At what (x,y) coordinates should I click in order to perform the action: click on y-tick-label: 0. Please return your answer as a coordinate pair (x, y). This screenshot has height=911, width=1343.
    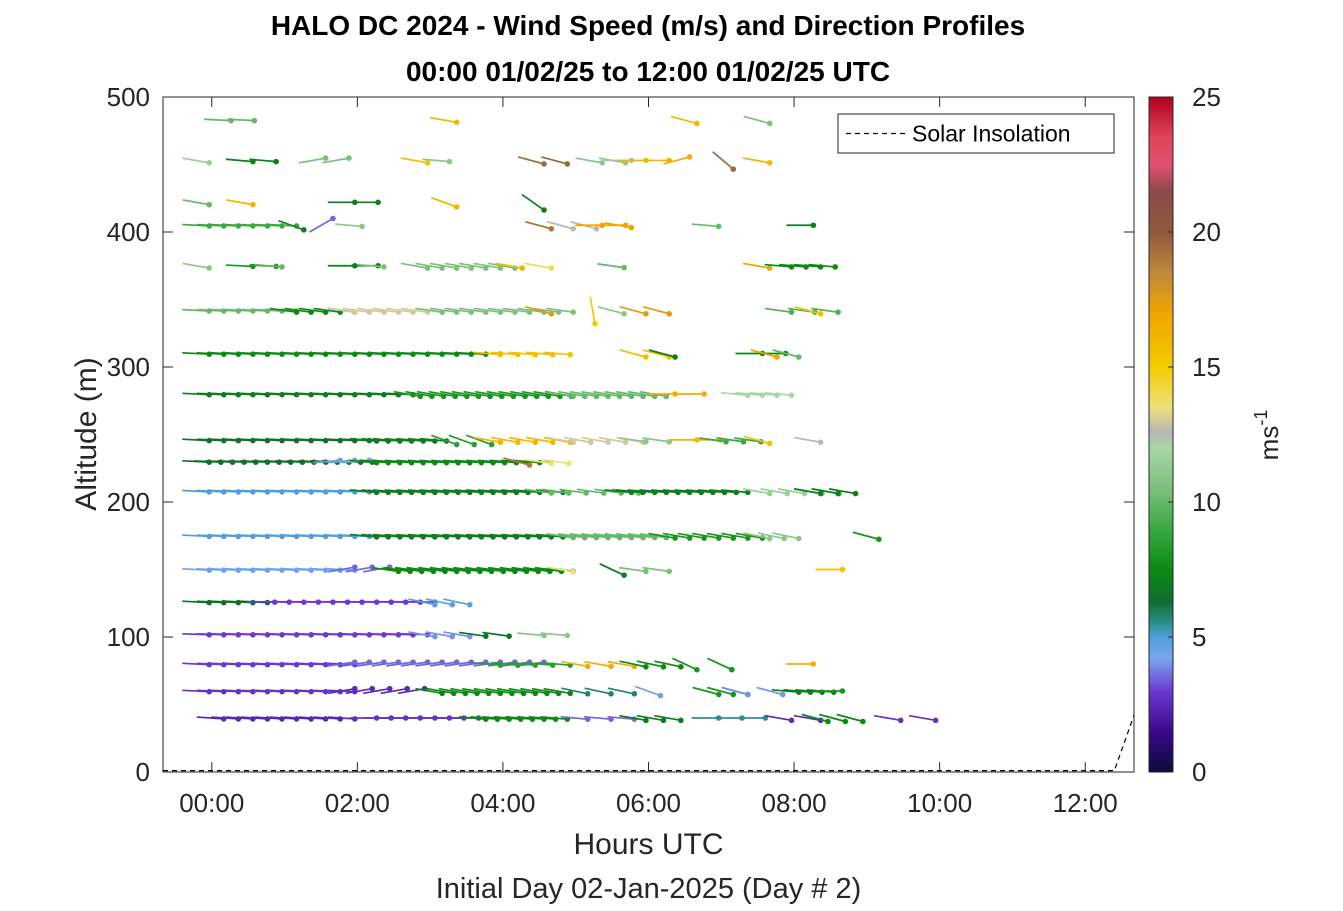
    Looking at the image, I should click on (143, 772).